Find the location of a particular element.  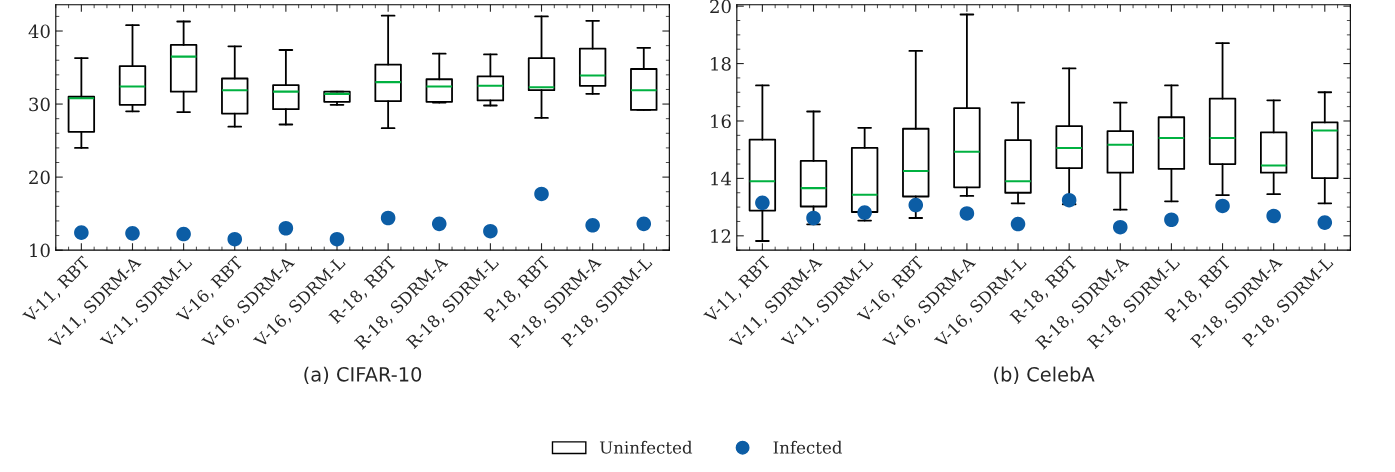

legend-label: Uninfected is located at coordinates (646, 447).